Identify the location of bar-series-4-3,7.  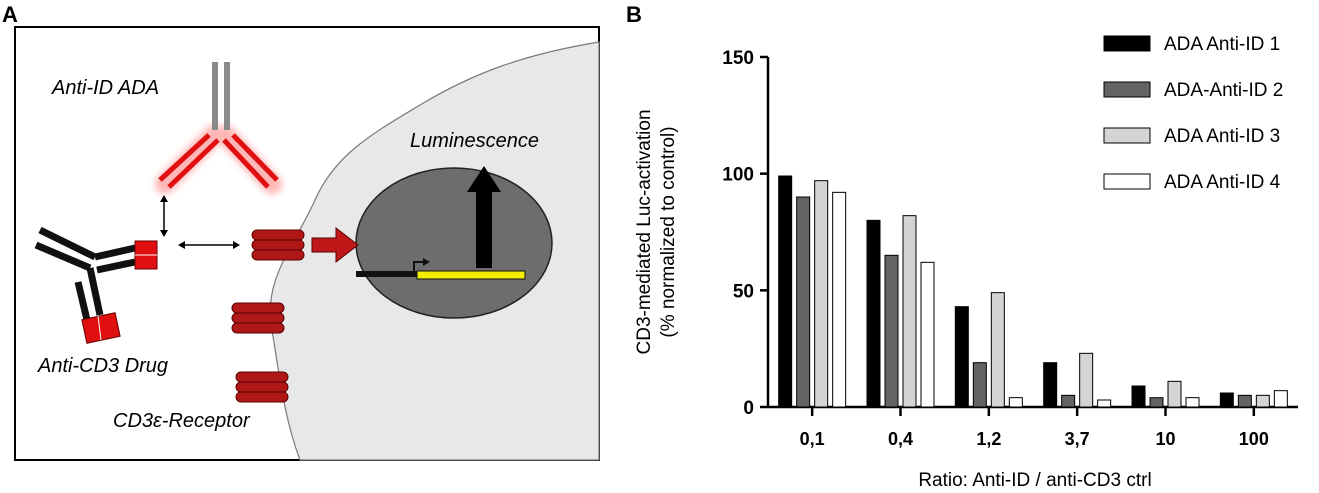
(1104, 403).